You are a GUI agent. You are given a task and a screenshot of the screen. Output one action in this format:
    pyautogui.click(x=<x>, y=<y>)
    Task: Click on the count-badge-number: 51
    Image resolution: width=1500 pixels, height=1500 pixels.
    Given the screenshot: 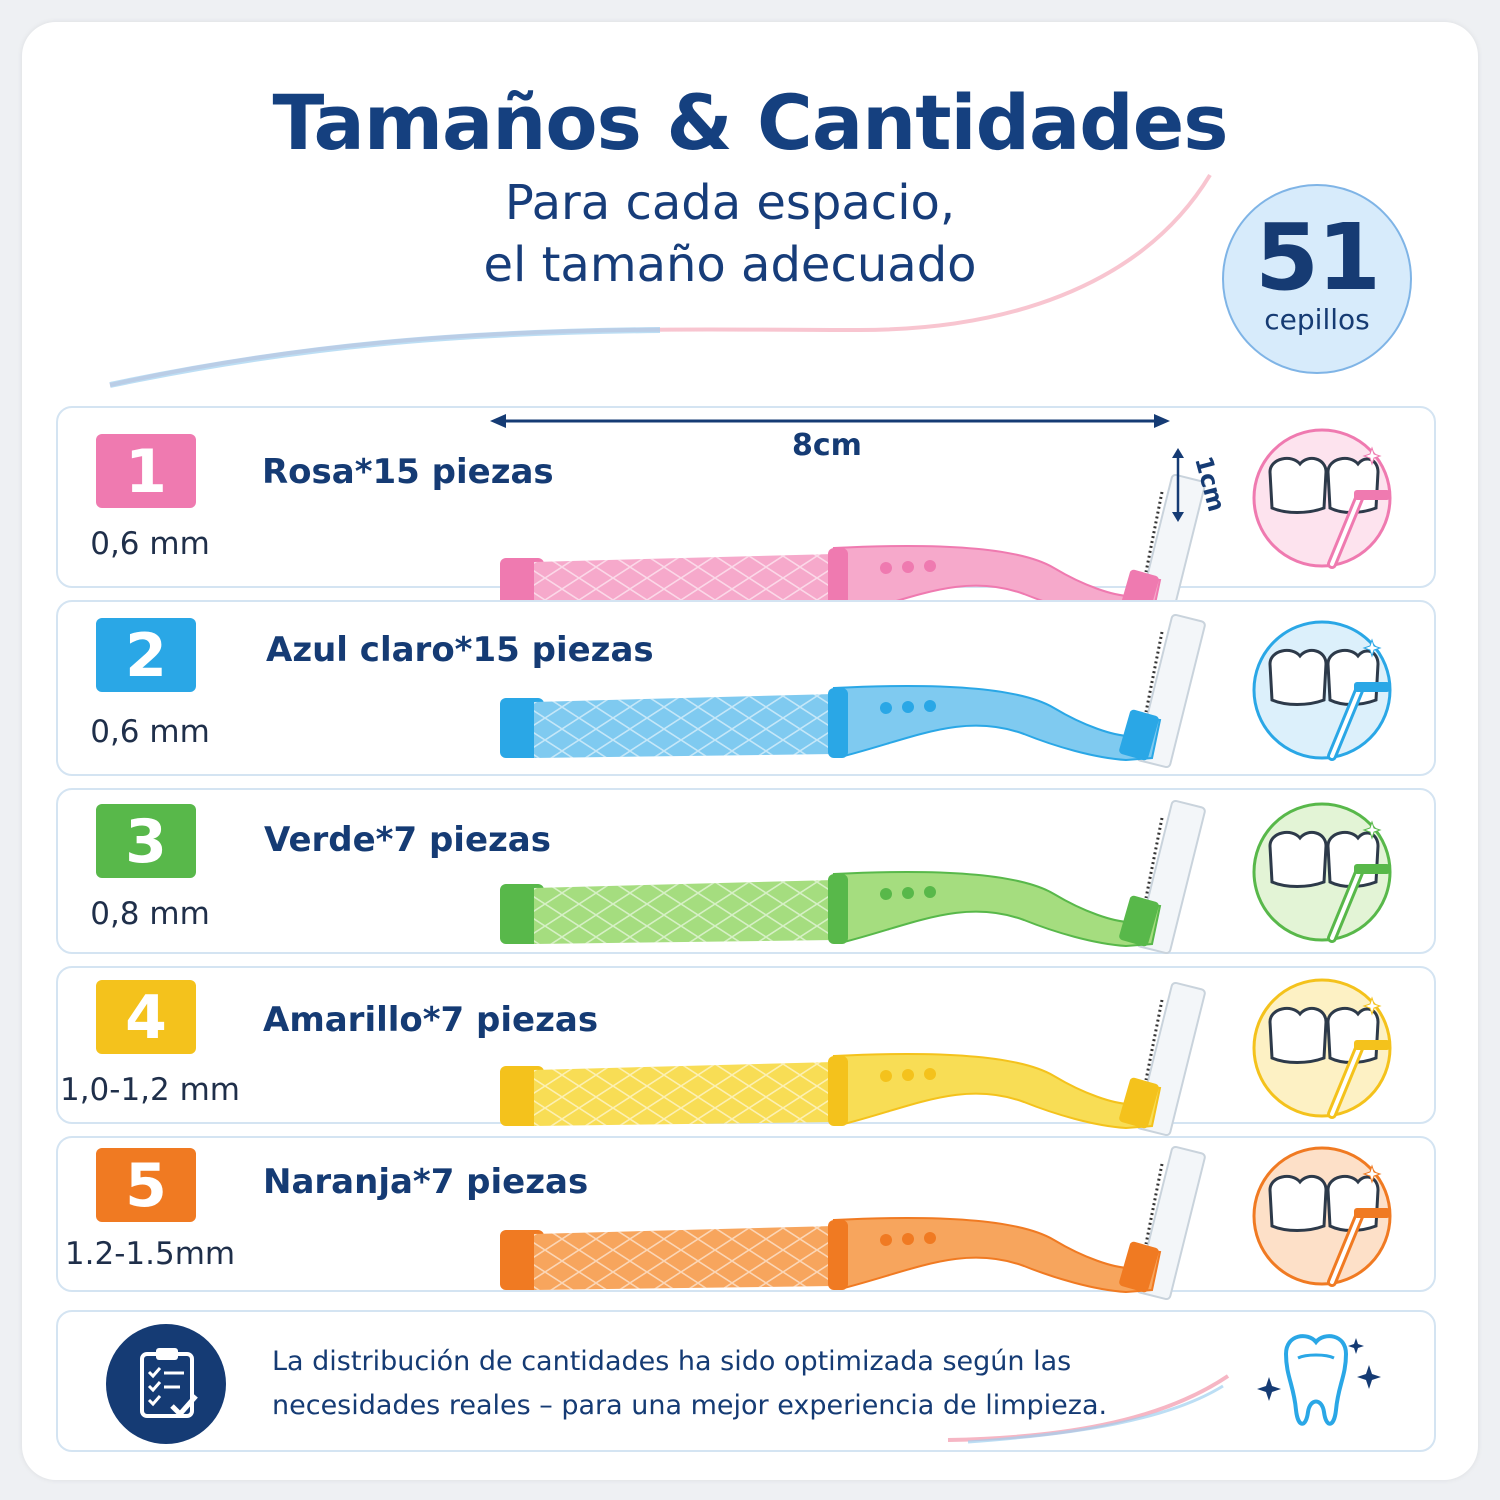 What is the action you would take?
    pyautogui.click(x=1317, y=257)
    